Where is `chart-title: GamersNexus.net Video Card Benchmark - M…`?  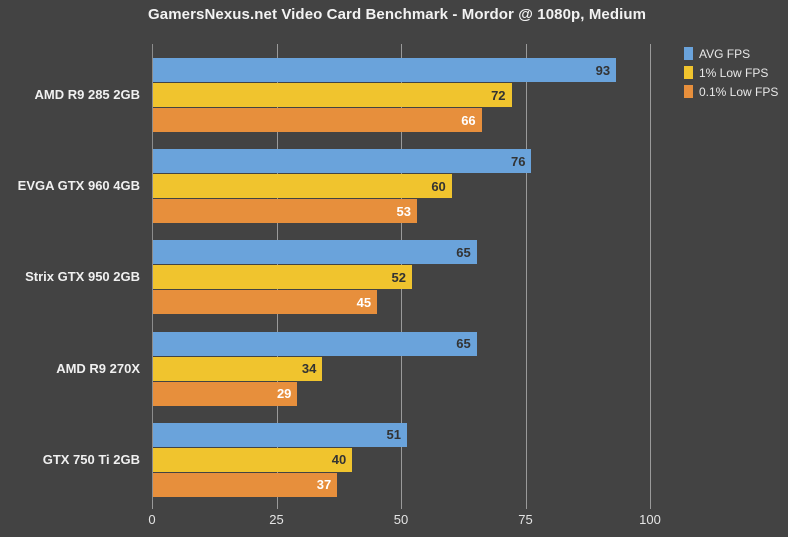 chart-title: GamersNexus.net Video Card Benchmark - M… is located at coordinates (397, 14).